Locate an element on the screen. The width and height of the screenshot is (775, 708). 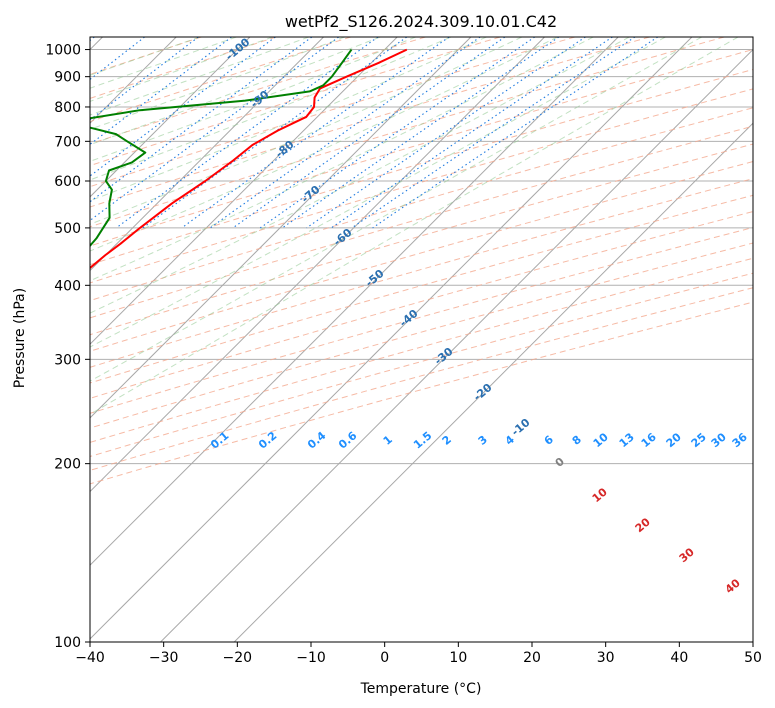
y-tick-label: 700 is located at coordinates (67, 142).